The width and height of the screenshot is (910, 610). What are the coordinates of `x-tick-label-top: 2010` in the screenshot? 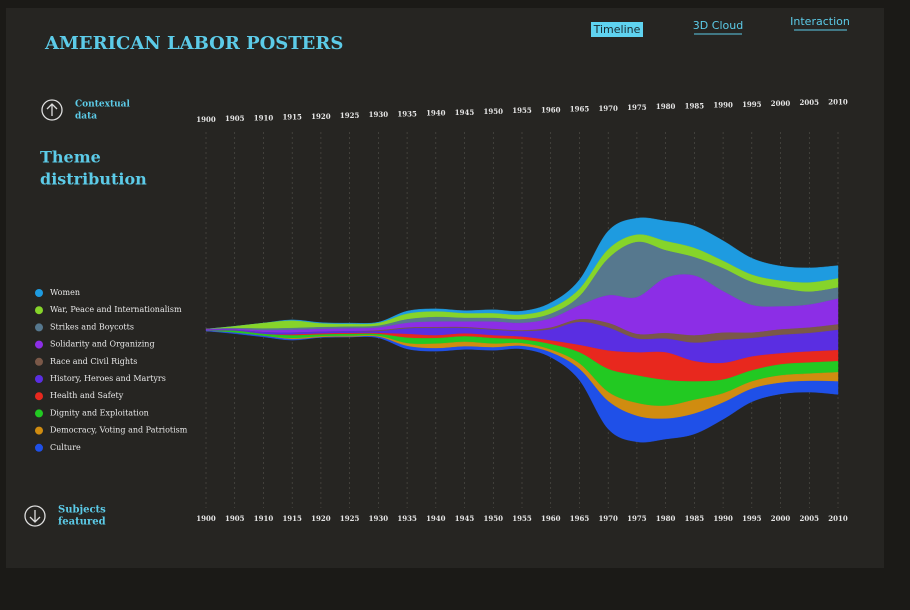 It's located at (838, 101).